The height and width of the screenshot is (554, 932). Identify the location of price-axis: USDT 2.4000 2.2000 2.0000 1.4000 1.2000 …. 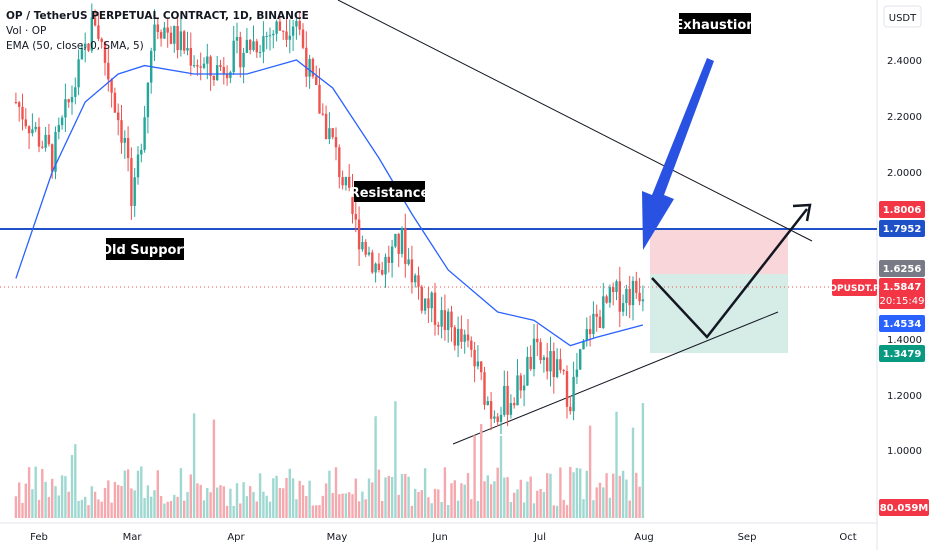
(904, 260).